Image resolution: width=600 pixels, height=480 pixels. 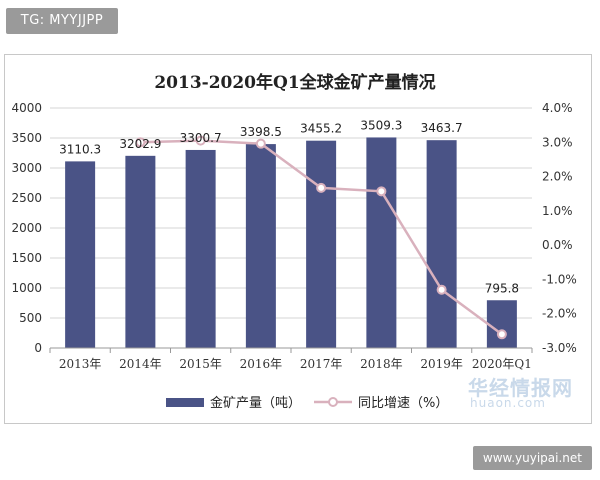 I want to click on watermark-footer: www.yuyipai.net, so click(x=532, y=458).